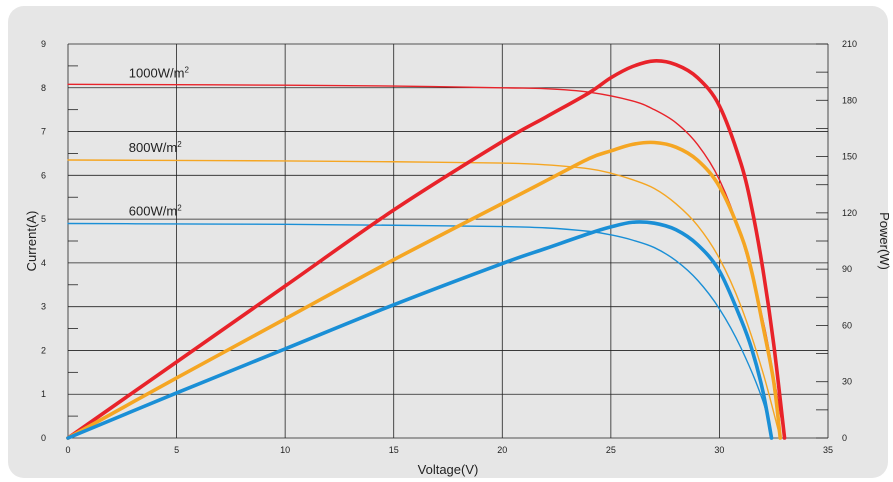 This screenshot has width=893, height=482. Describe the element at coordinates (502, 450) in the screenshot. I see `x-tick-label: 20` at that location.